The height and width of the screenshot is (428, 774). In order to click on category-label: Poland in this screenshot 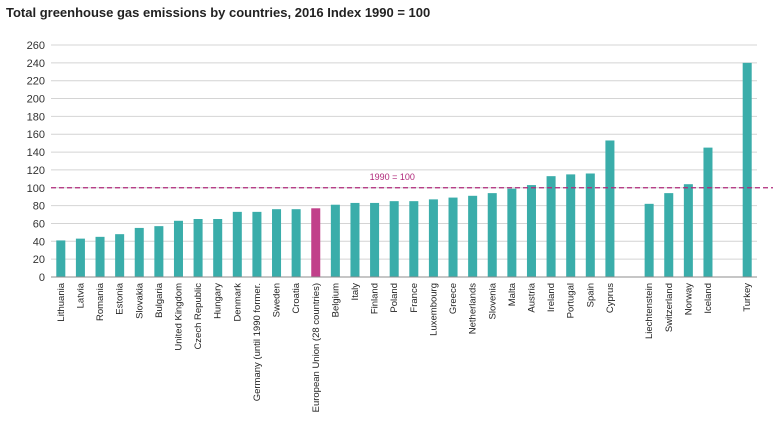, I will do `click(394, 298)`.